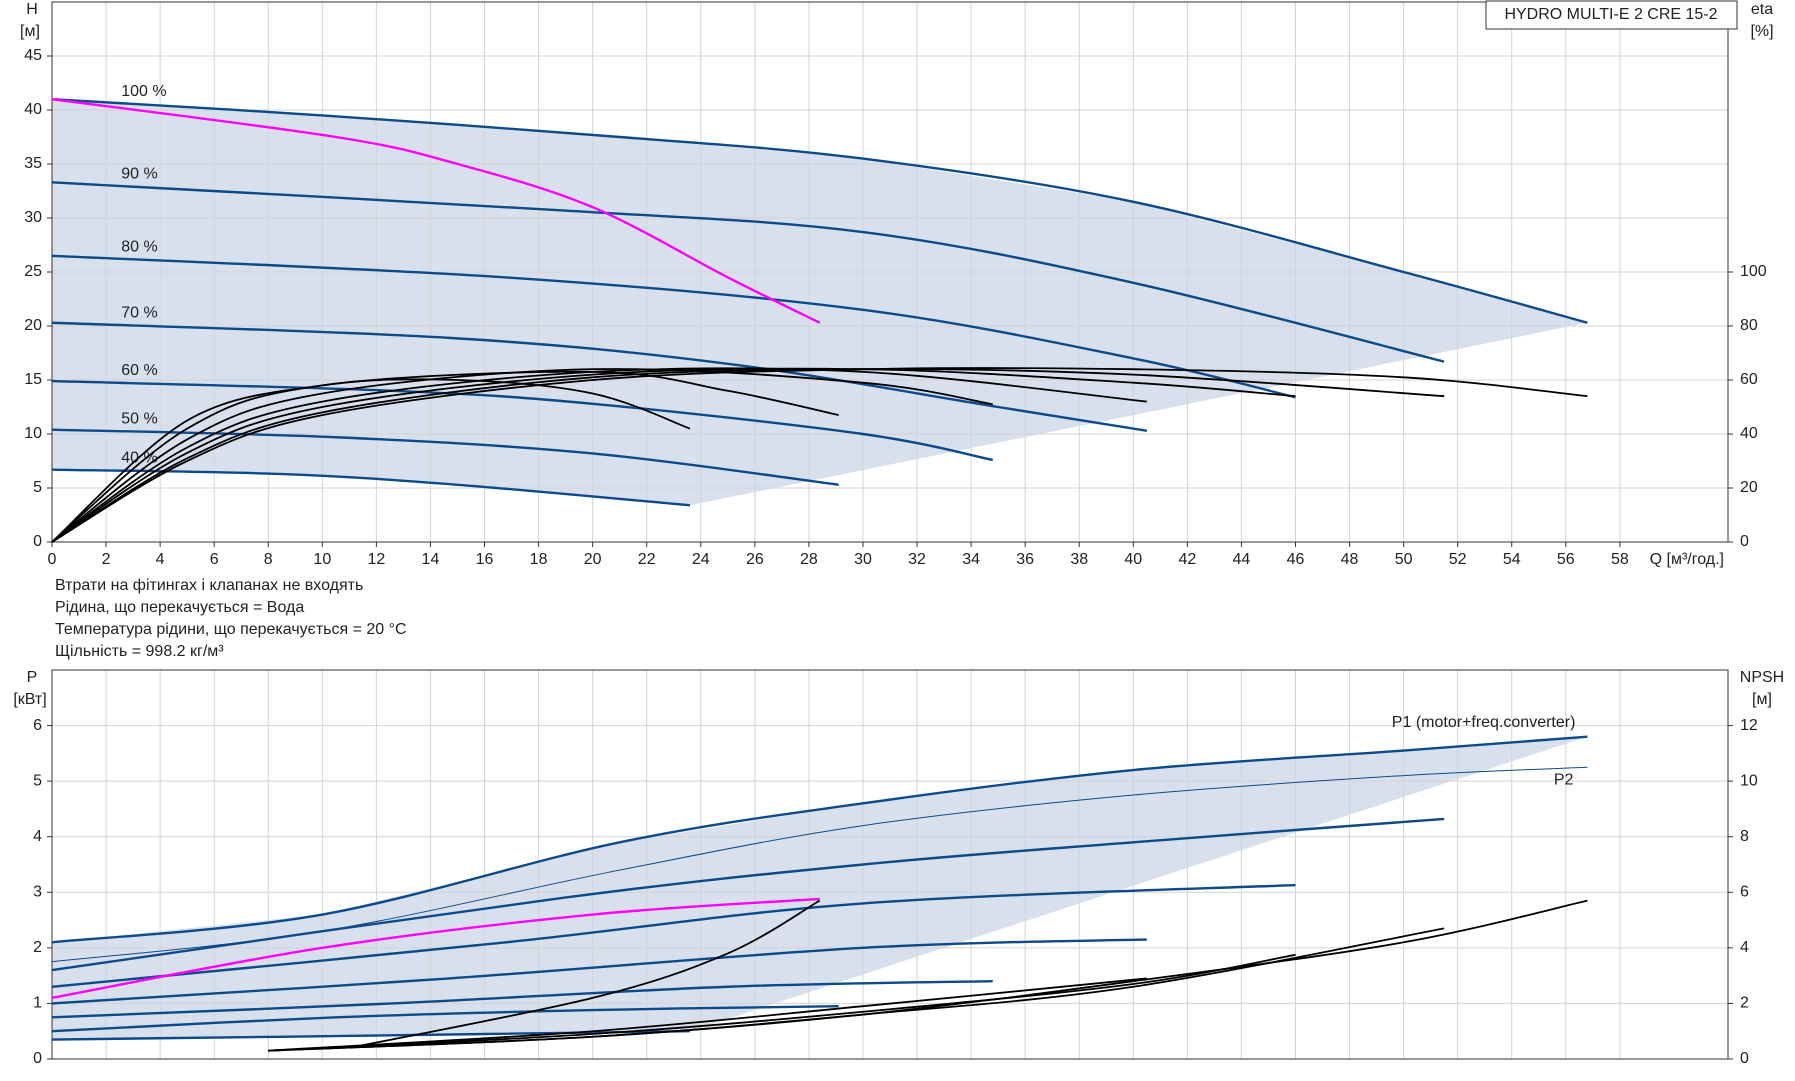  Describe the element at coordinates (1744, 1003) in the screenshot. I see `y2-tick-label: 2` at that location.